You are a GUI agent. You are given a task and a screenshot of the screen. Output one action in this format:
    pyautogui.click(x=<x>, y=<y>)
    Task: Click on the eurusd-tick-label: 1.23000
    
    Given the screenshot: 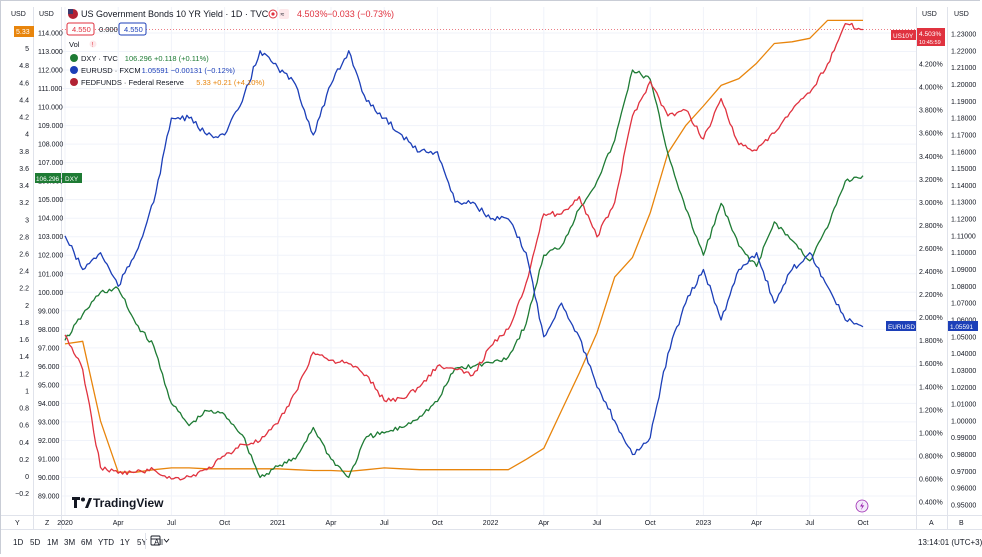 What is the action you would take?
    pyautogui.click(x=963, y=35)
    